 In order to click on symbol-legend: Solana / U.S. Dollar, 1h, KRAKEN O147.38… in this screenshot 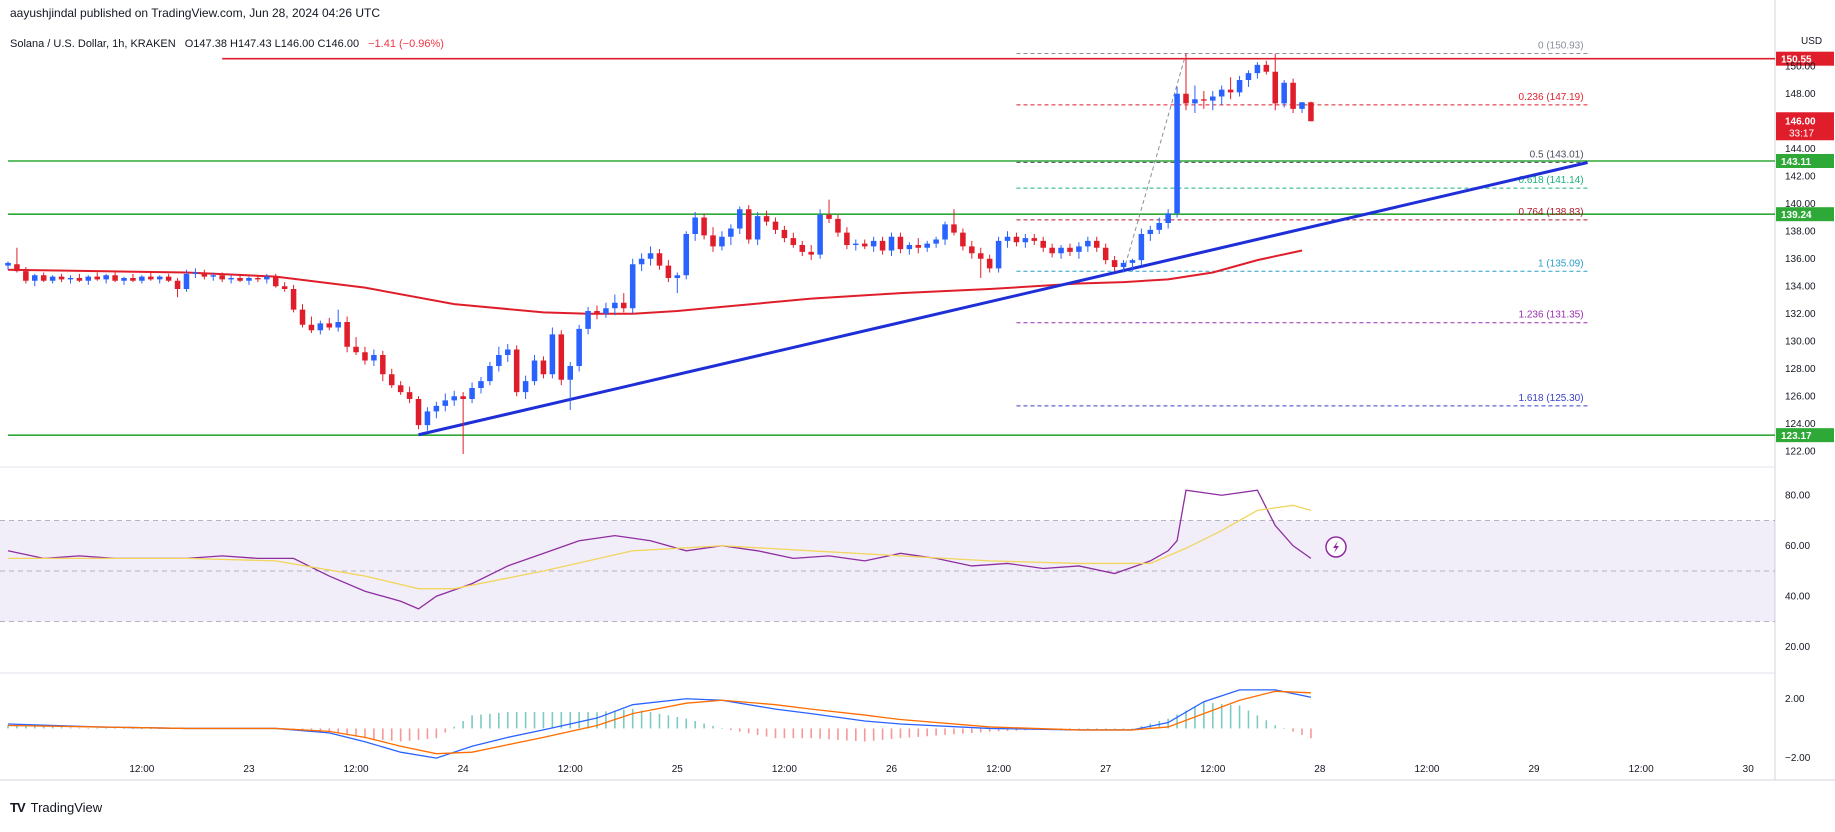, I will do `click(227, 44)`.